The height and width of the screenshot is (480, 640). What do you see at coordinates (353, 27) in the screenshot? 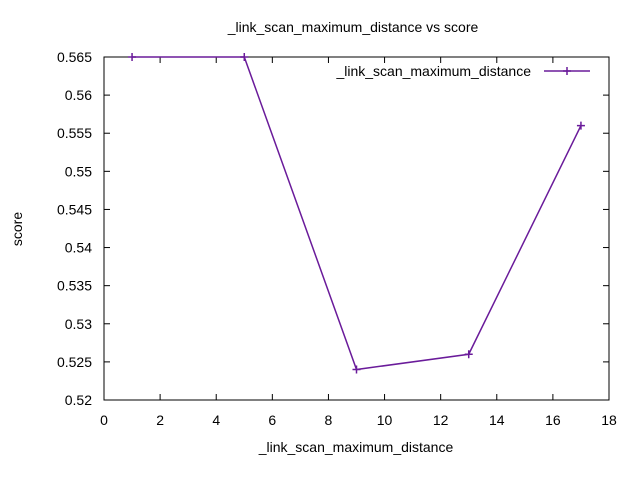
I see `chart-title: _link_scan_maximum_distance vs score` at bounding box center [353, 27].